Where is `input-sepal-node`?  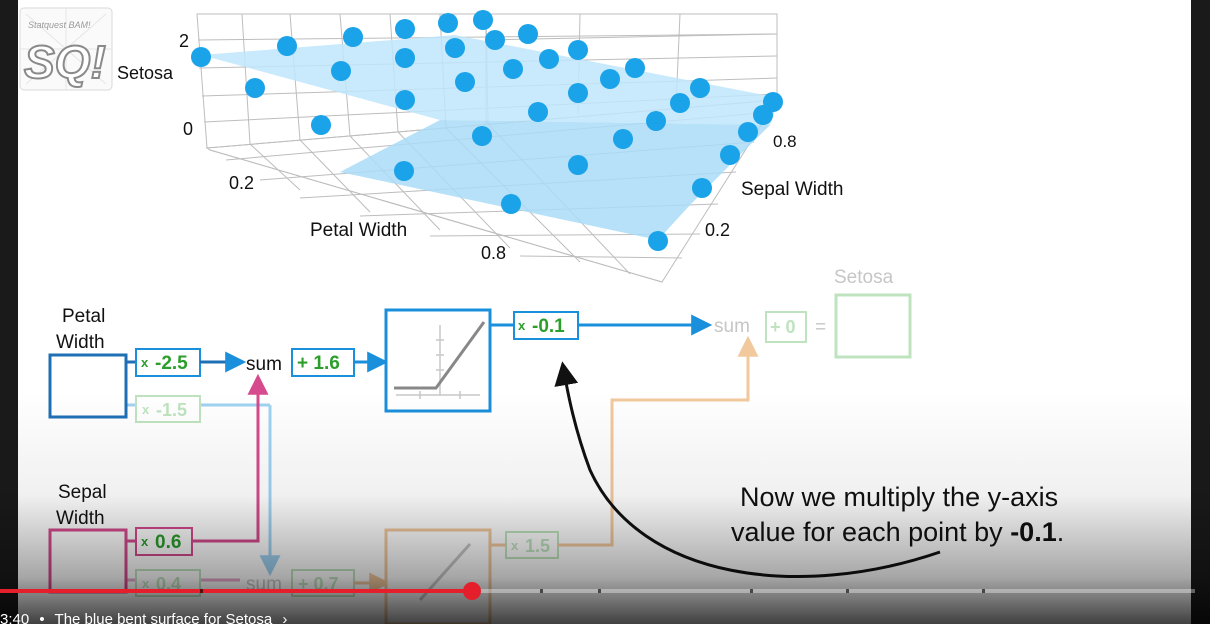 input-sepal-node is located at coordinates (88, 561).